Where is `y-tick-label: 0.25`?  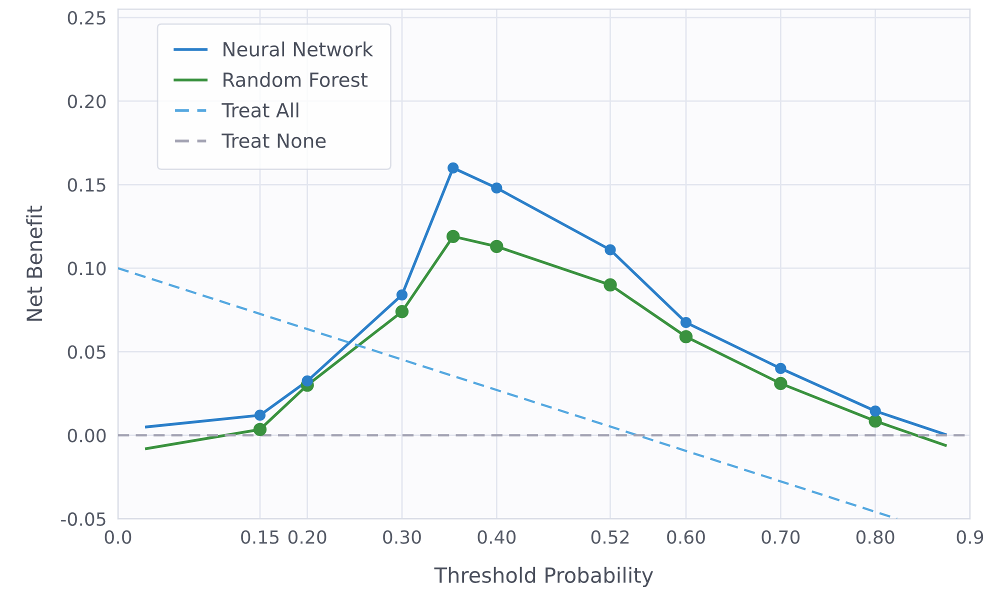 y-tick-label: 0.25 is located at coordinates (87, 18).